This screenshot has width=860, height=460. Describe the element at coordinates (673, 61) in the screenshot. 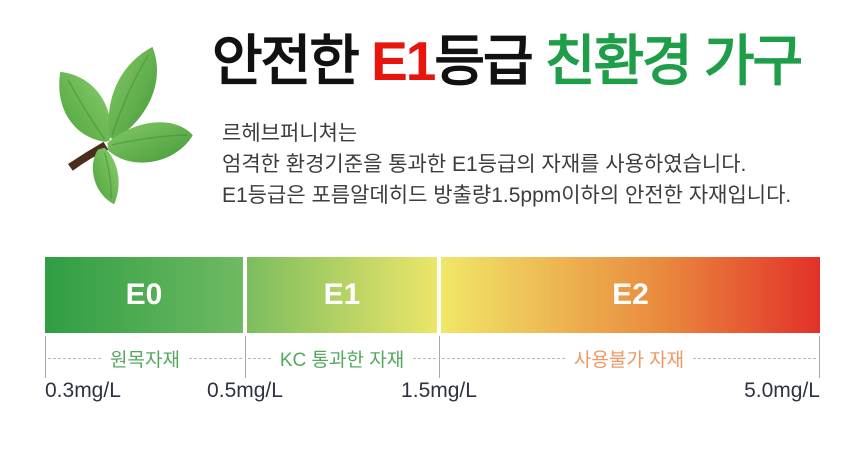

I see `title-part-eco-furniture: 친환경 가구` at that location.